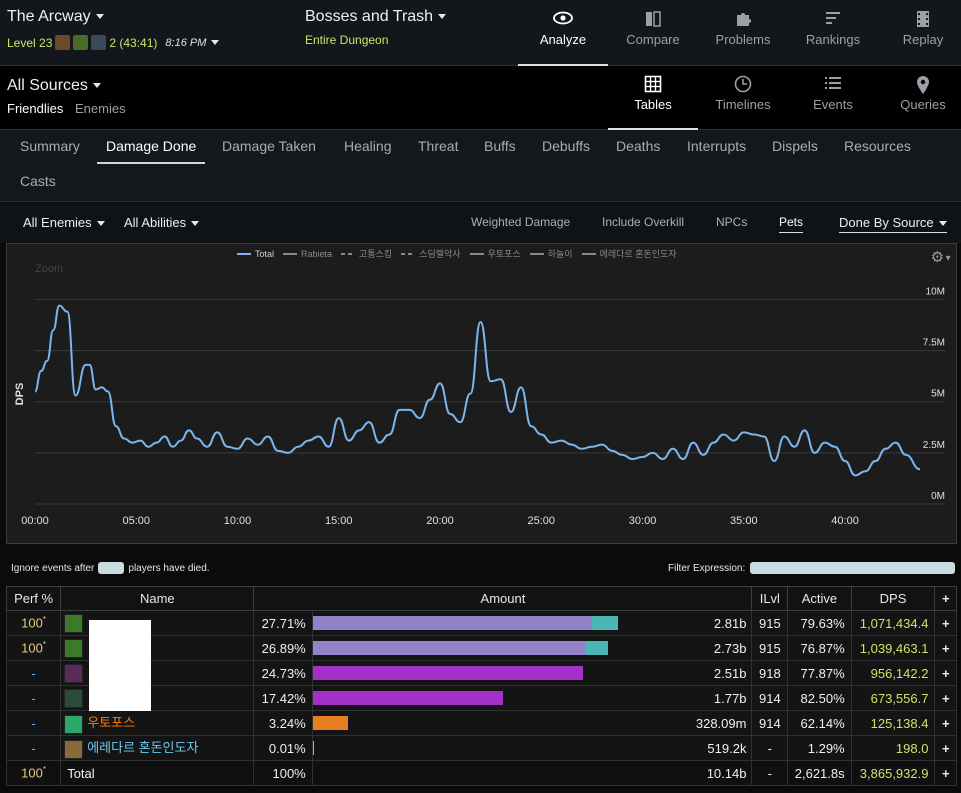 The width and height of the screenshot is (961, 793). I want to click on table-row: - 24.73% 2.51b 918 77.87% 956,142.2 +, so click(481, 673).